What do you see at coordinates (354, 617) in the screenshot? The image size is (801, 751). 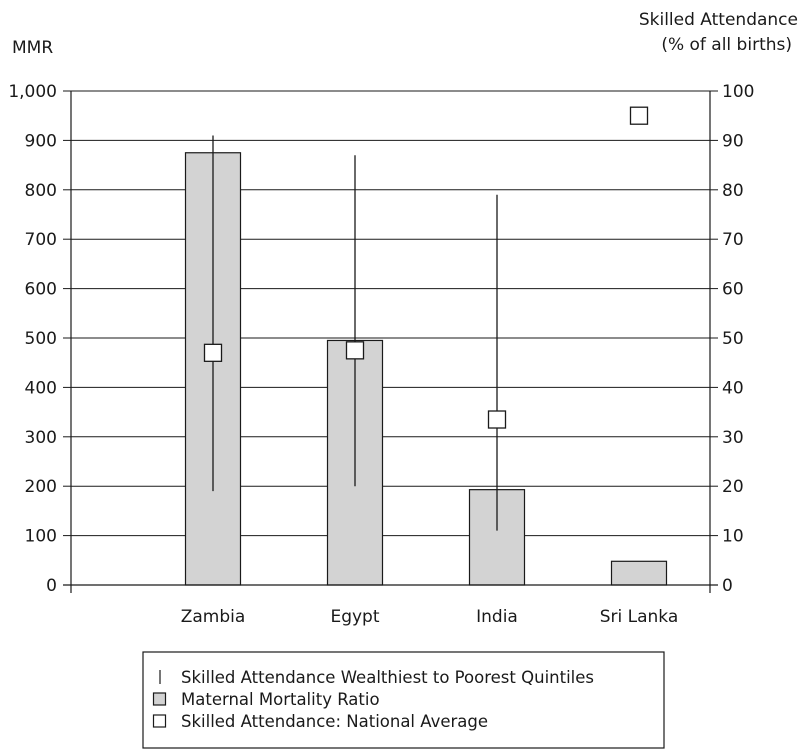 I see `category-label: Egypt` at bounding box center [354, 617].